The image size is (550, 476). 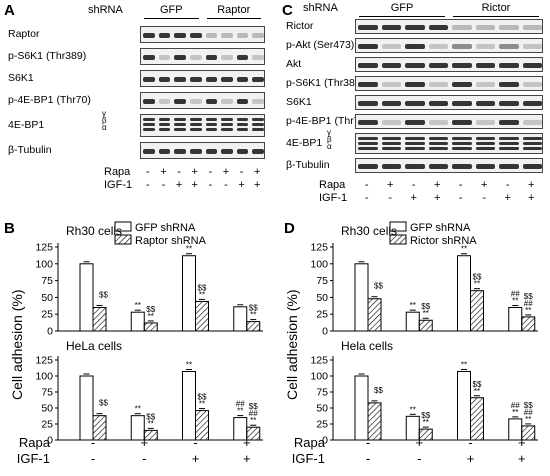 What do you see at coordinates (308, 164) in the screenshot?
I see `blot-row-label: β-Tubulin` at bounding box center [308, 164].